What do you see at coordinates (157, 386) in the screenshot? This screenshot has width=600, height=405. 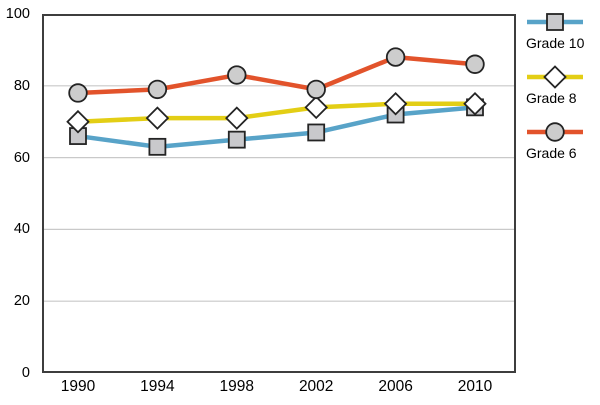 I see `x-tick-label-1994: 1994` at bounding box center [157, 386].